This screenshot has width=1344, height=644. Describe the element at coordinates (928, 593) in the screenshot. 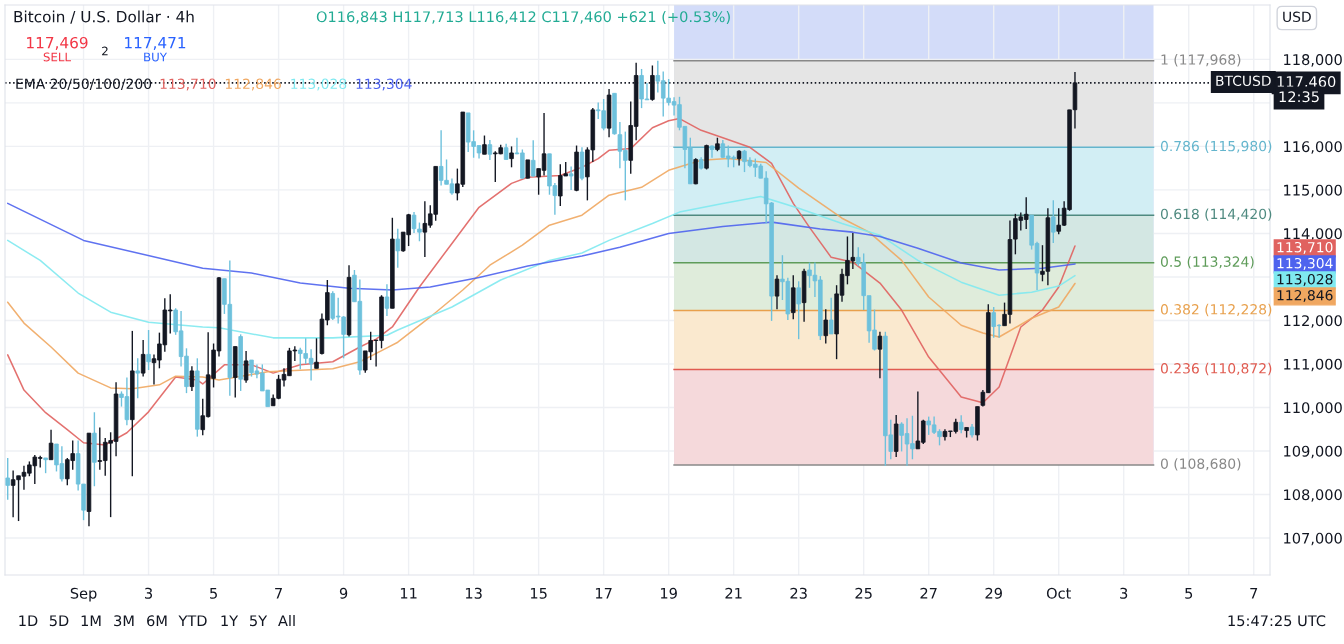

I see `x-tick-label: 27` at that location.